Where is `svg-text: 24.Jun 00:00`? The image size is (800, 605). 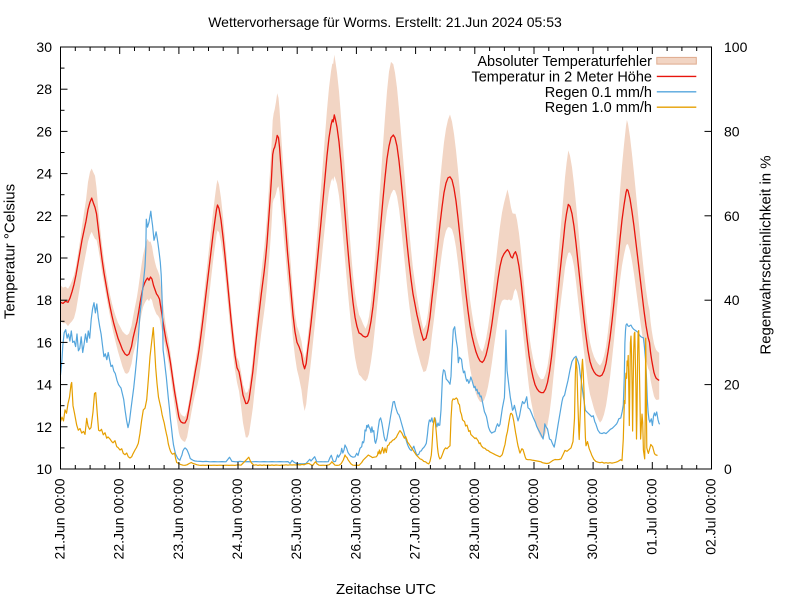
svg-text: 24.Jun 00:00 is located at coordinates (237, 518).